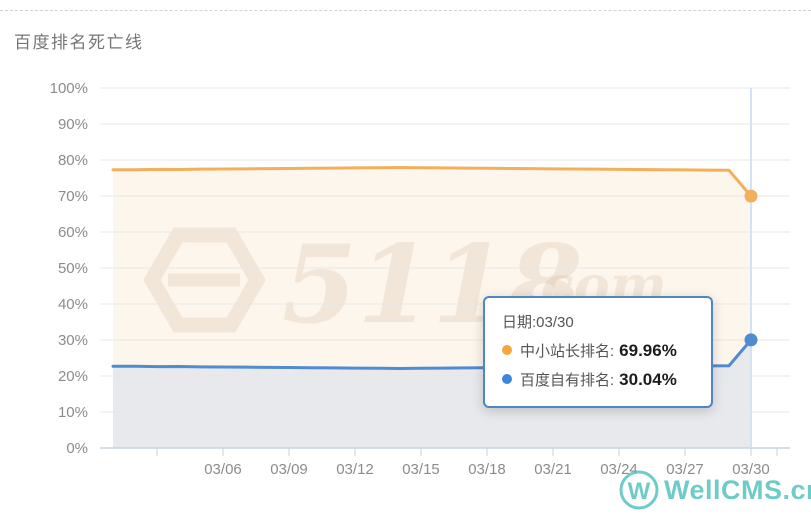  I want to click on chart-tooltip: 日期:03/30 中小站长排名: 69.96% 百度自有排名: 30.04%, so click(598, 352).